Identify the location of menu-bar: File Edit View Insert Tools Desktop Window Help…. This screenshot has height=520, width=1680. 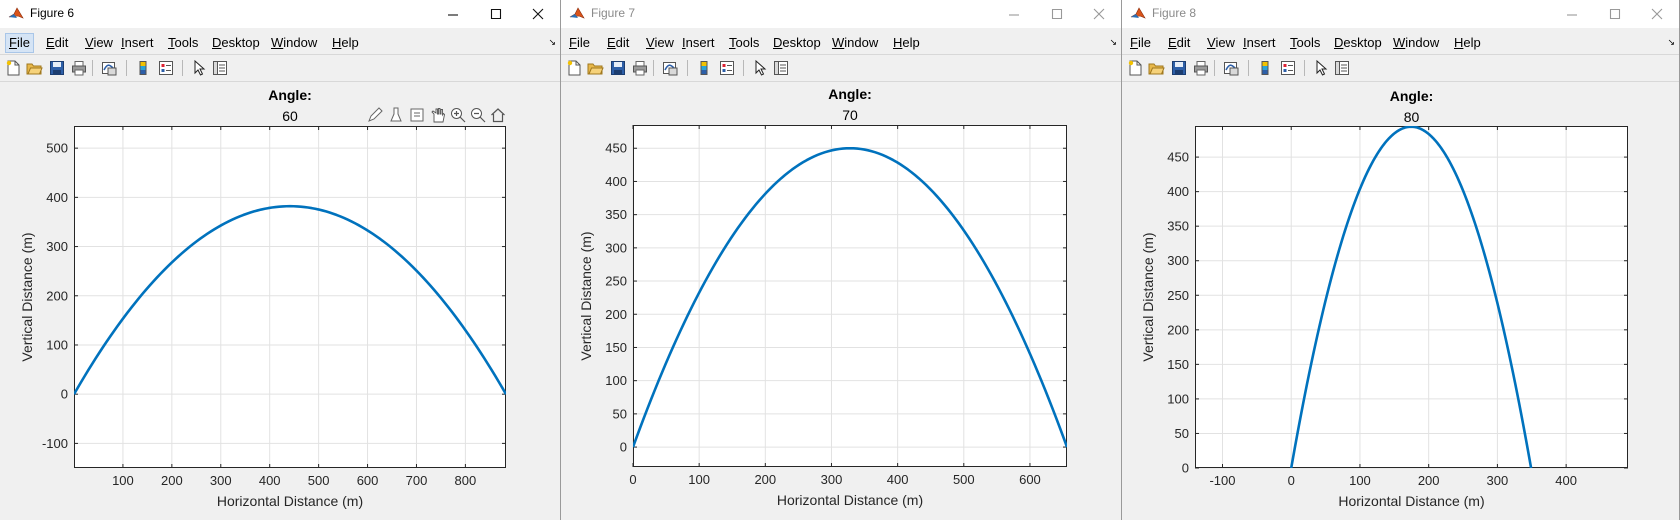
(280, 42).